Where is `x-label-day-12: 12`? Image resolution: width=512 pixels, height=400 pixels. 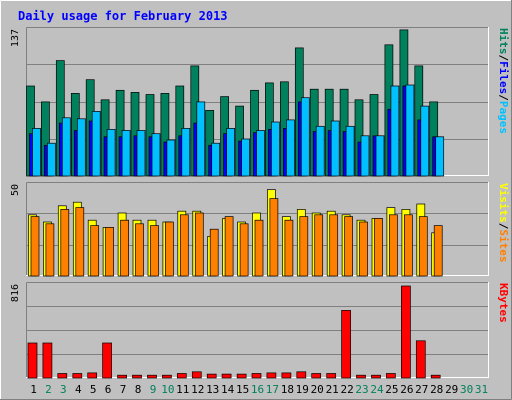
x-label-day-12: 12 is located at coordinates (197, 389).